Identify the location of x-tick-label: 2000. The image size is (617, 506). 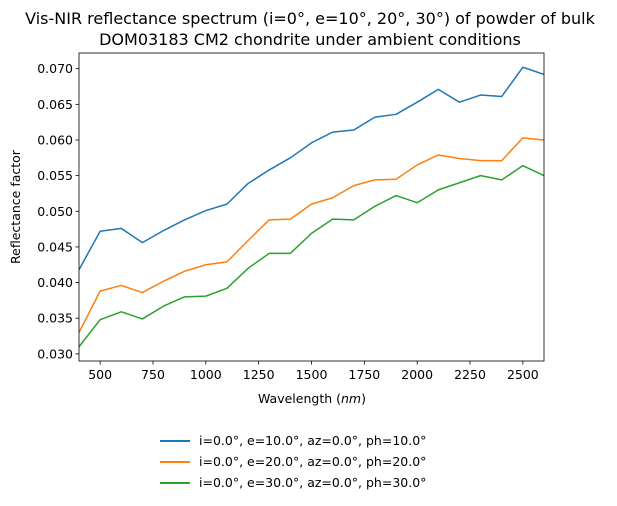
(417, 374).